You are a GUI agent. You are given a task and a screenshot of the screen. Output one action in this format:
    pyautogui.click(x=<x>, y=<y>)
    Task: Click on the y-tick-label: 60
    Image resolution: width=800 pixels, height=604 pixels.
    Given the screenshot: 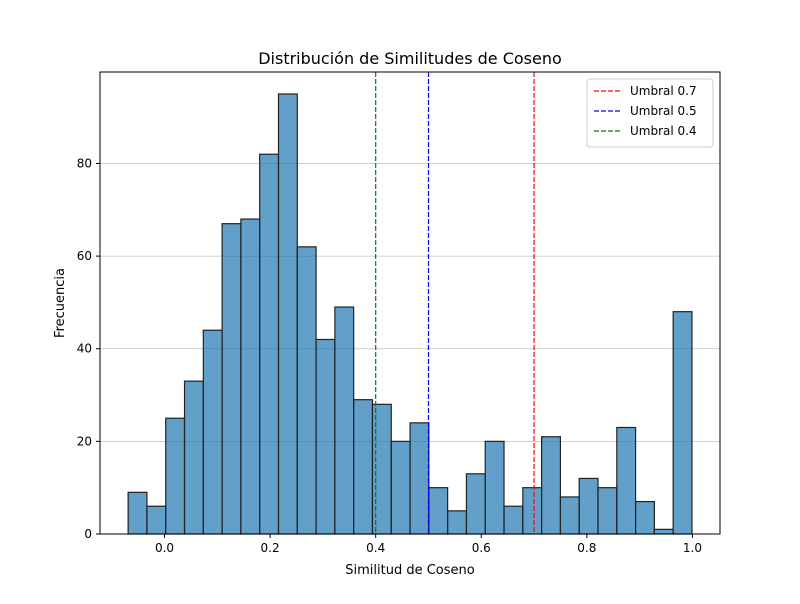 What is the action you would take?
    pyautogui.click(x=84, y=256)
    